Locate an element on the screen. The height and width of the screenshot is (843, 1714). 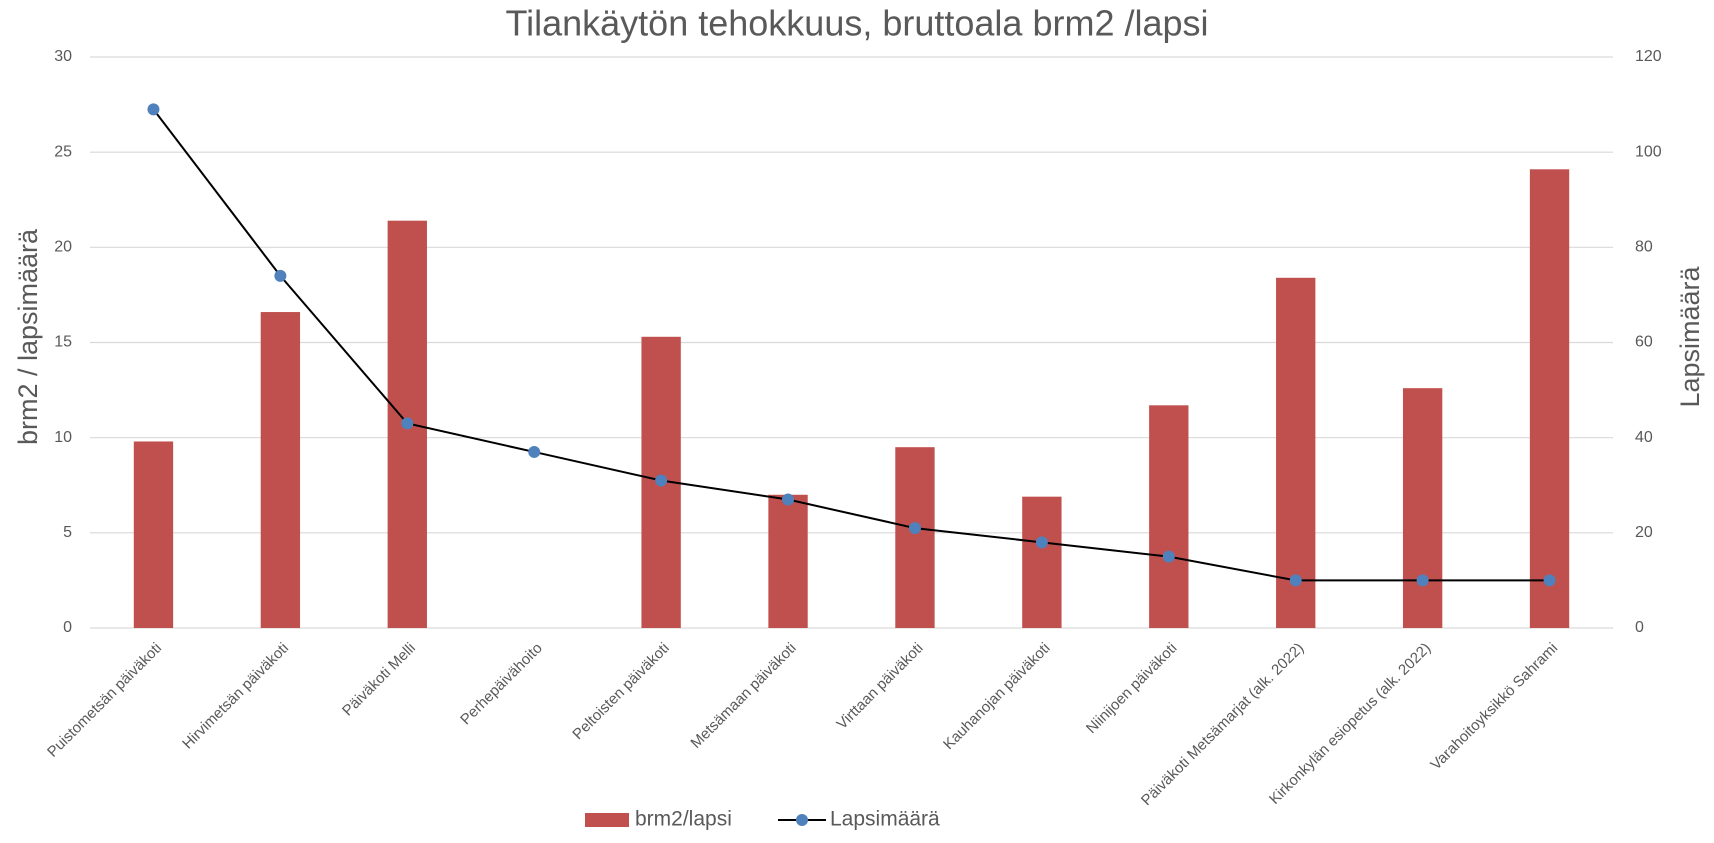
y-tick-label: 20 is located at coordinates (63, 247).